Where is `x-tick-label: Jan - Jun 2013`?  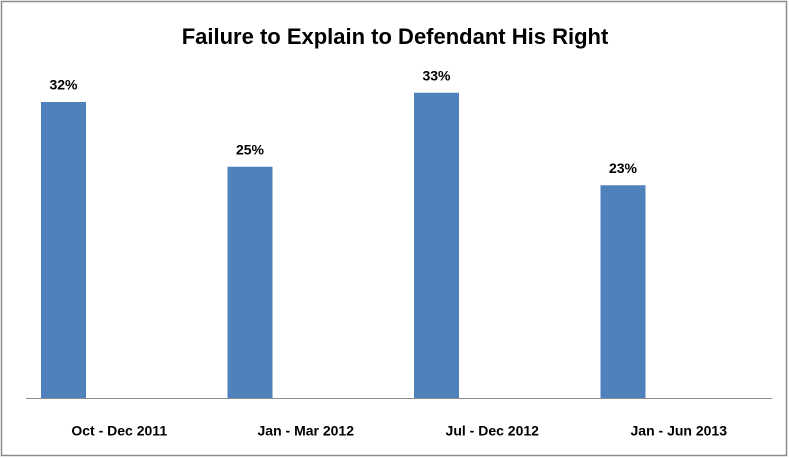 x-tick-label: Jan - Jun 2013 is located at coordinates (679, 431).